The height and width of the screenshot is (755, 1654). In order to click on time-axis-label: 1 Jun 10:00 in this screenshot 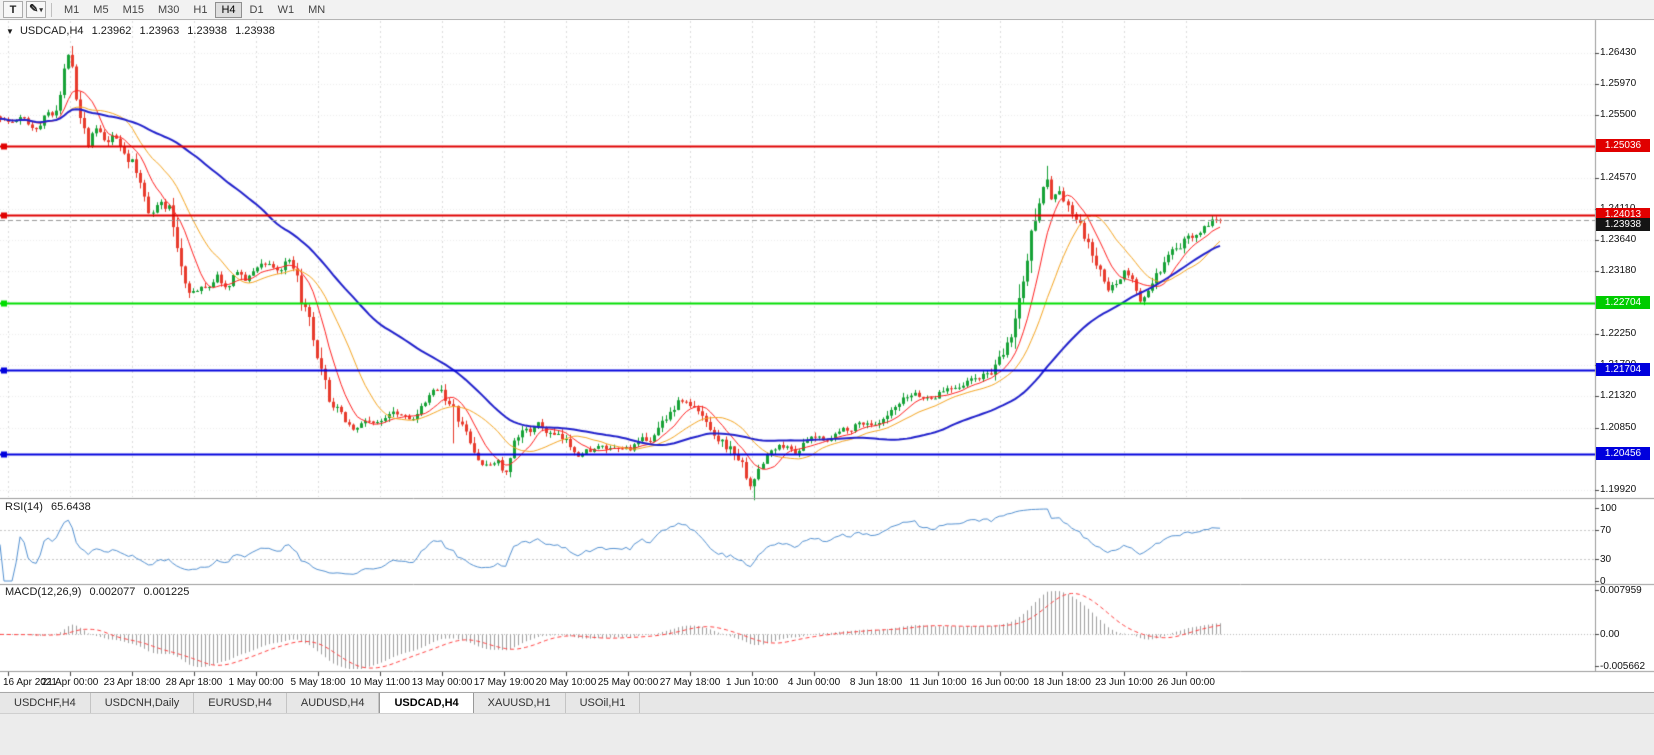, I will do `click(752, 682)`.